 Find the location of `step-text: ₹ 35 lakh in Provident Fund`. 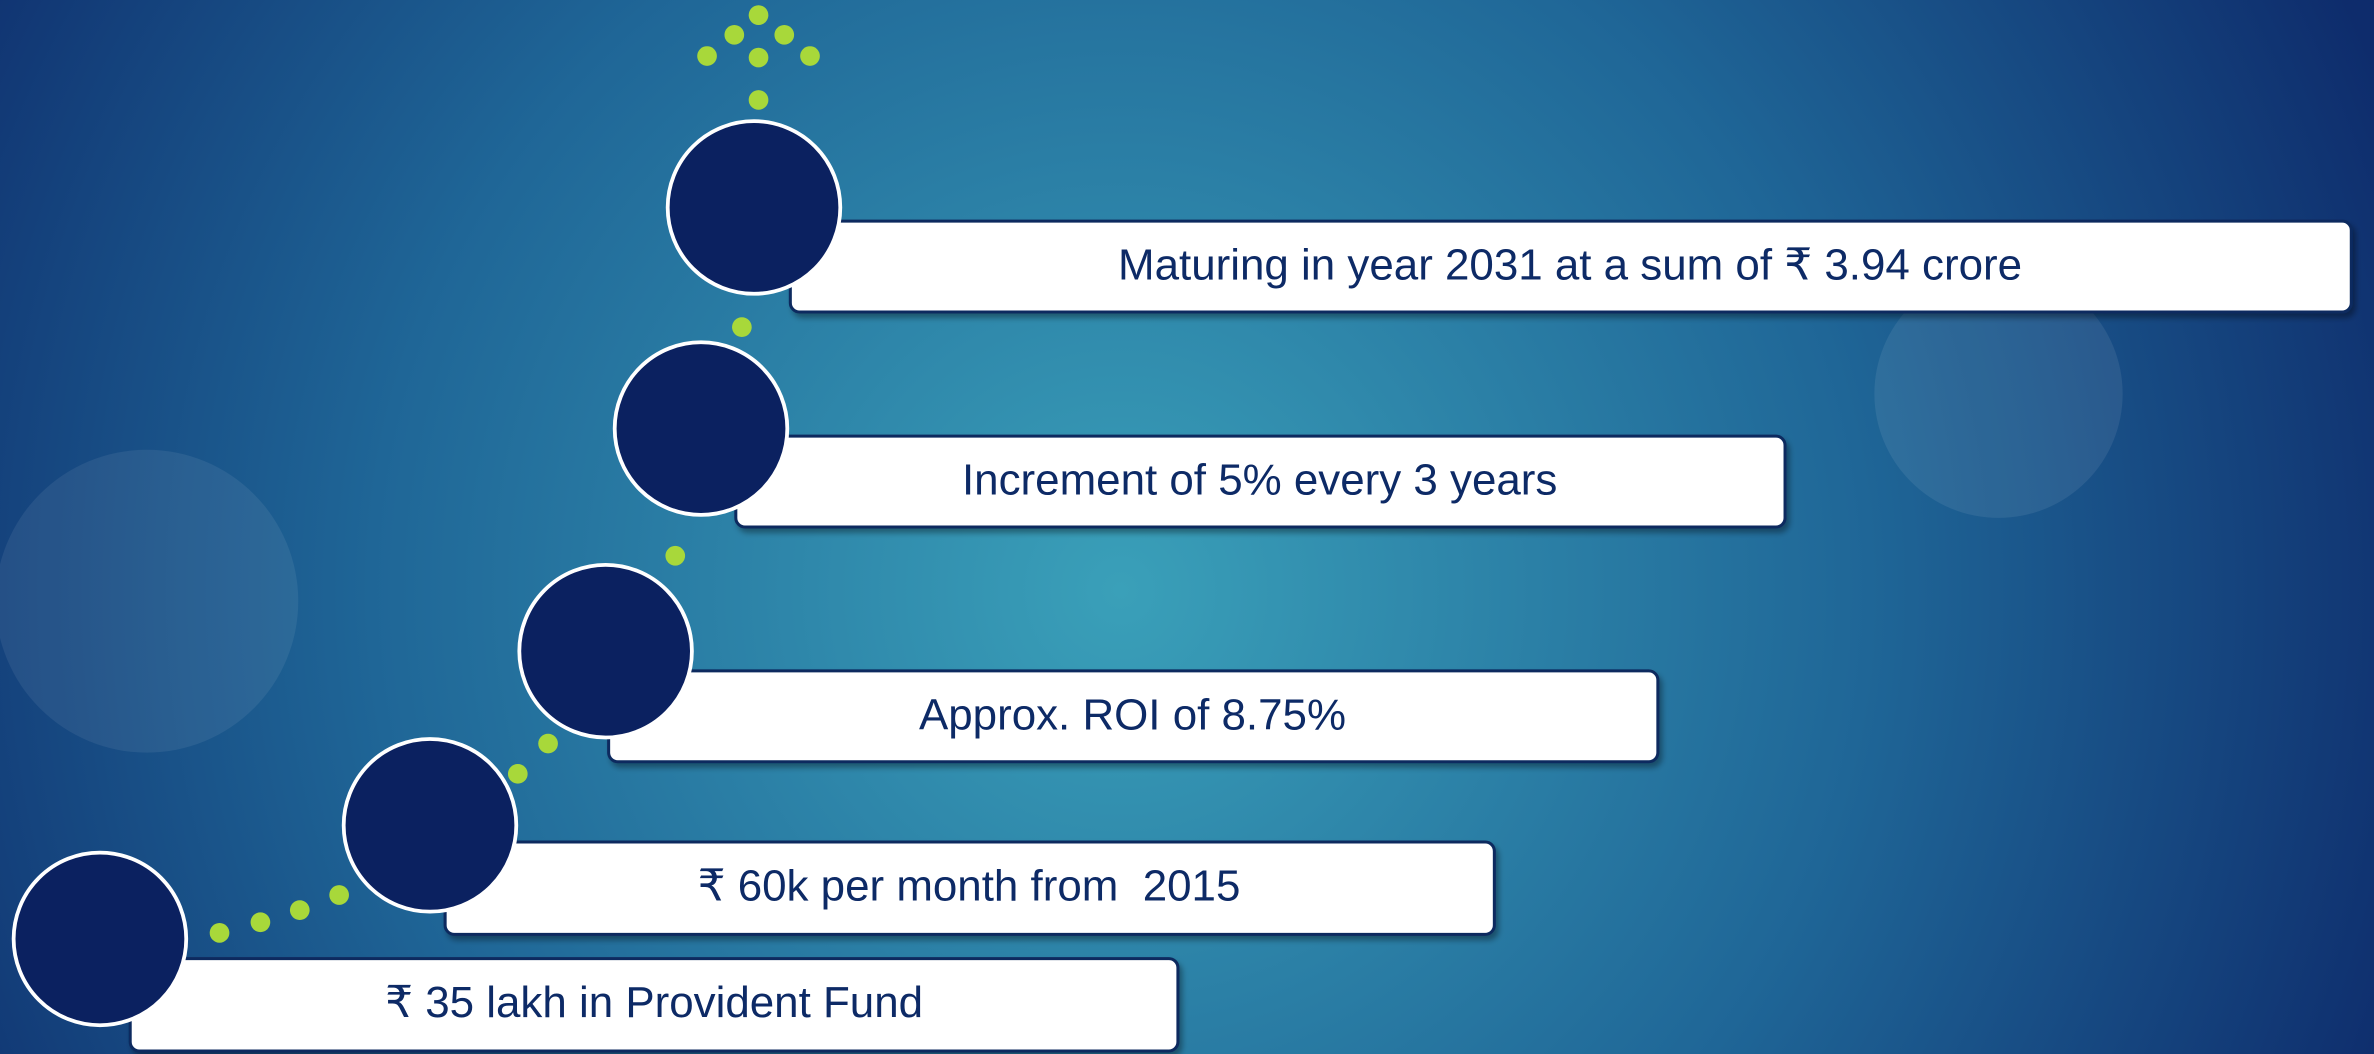

step-text: ₹ 35 lakh in Provident Fund is located at coordinates (654, 1002).